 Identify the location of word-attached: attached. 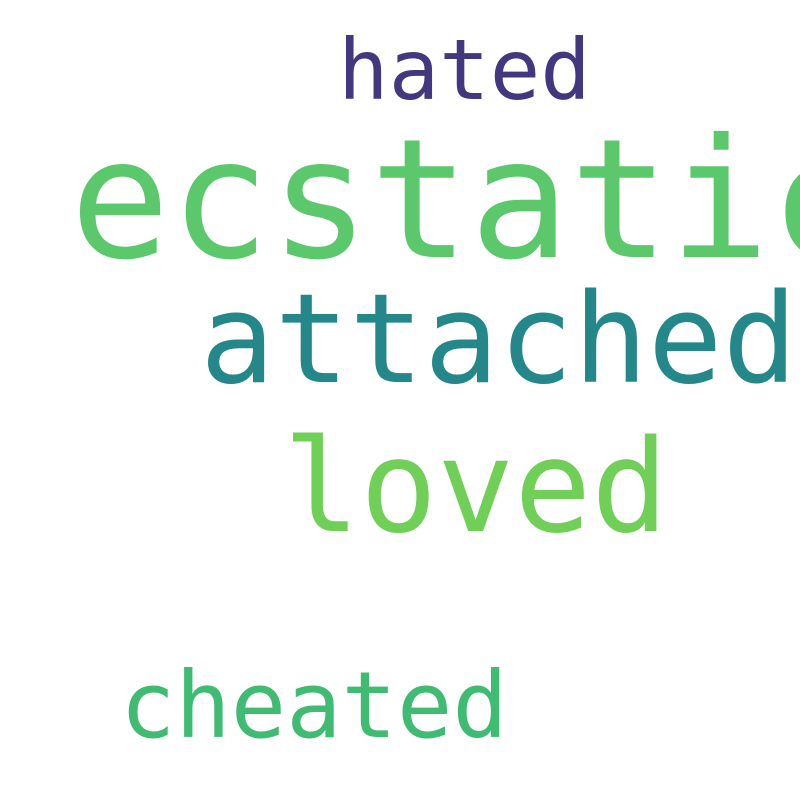
(499, 340).